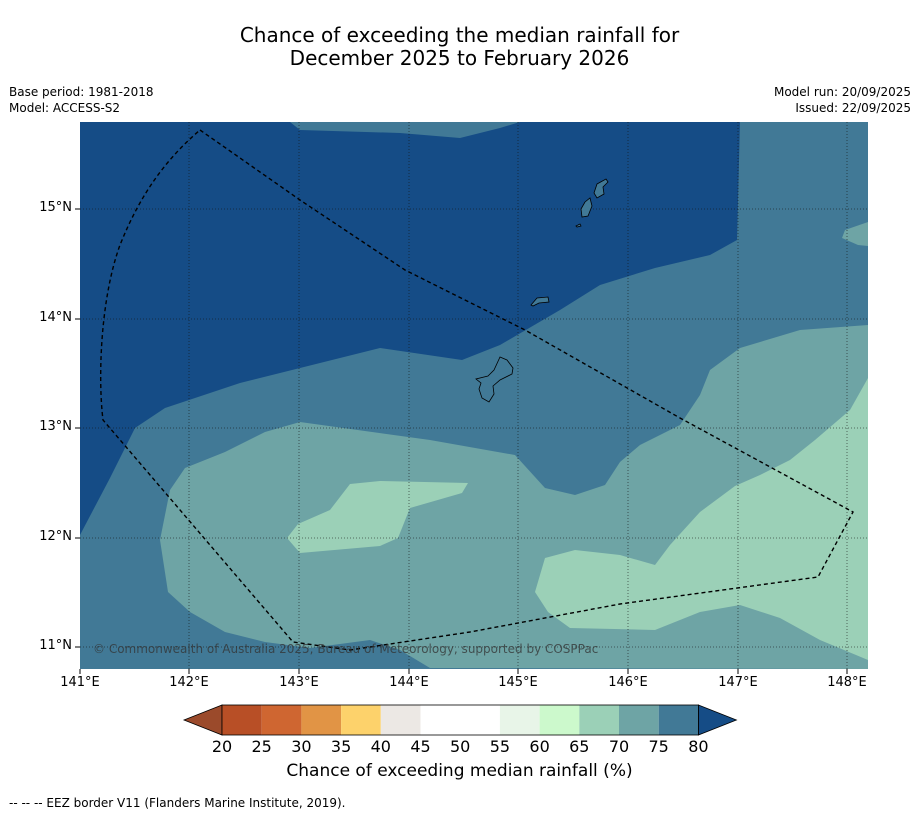 Image resolution: width=919 pixels, height=816 pixels. What do you see at coordinates (500, 746) in the screenshot?
I see `colorbar-tick-label: 55` at bounding box center [500, 746].